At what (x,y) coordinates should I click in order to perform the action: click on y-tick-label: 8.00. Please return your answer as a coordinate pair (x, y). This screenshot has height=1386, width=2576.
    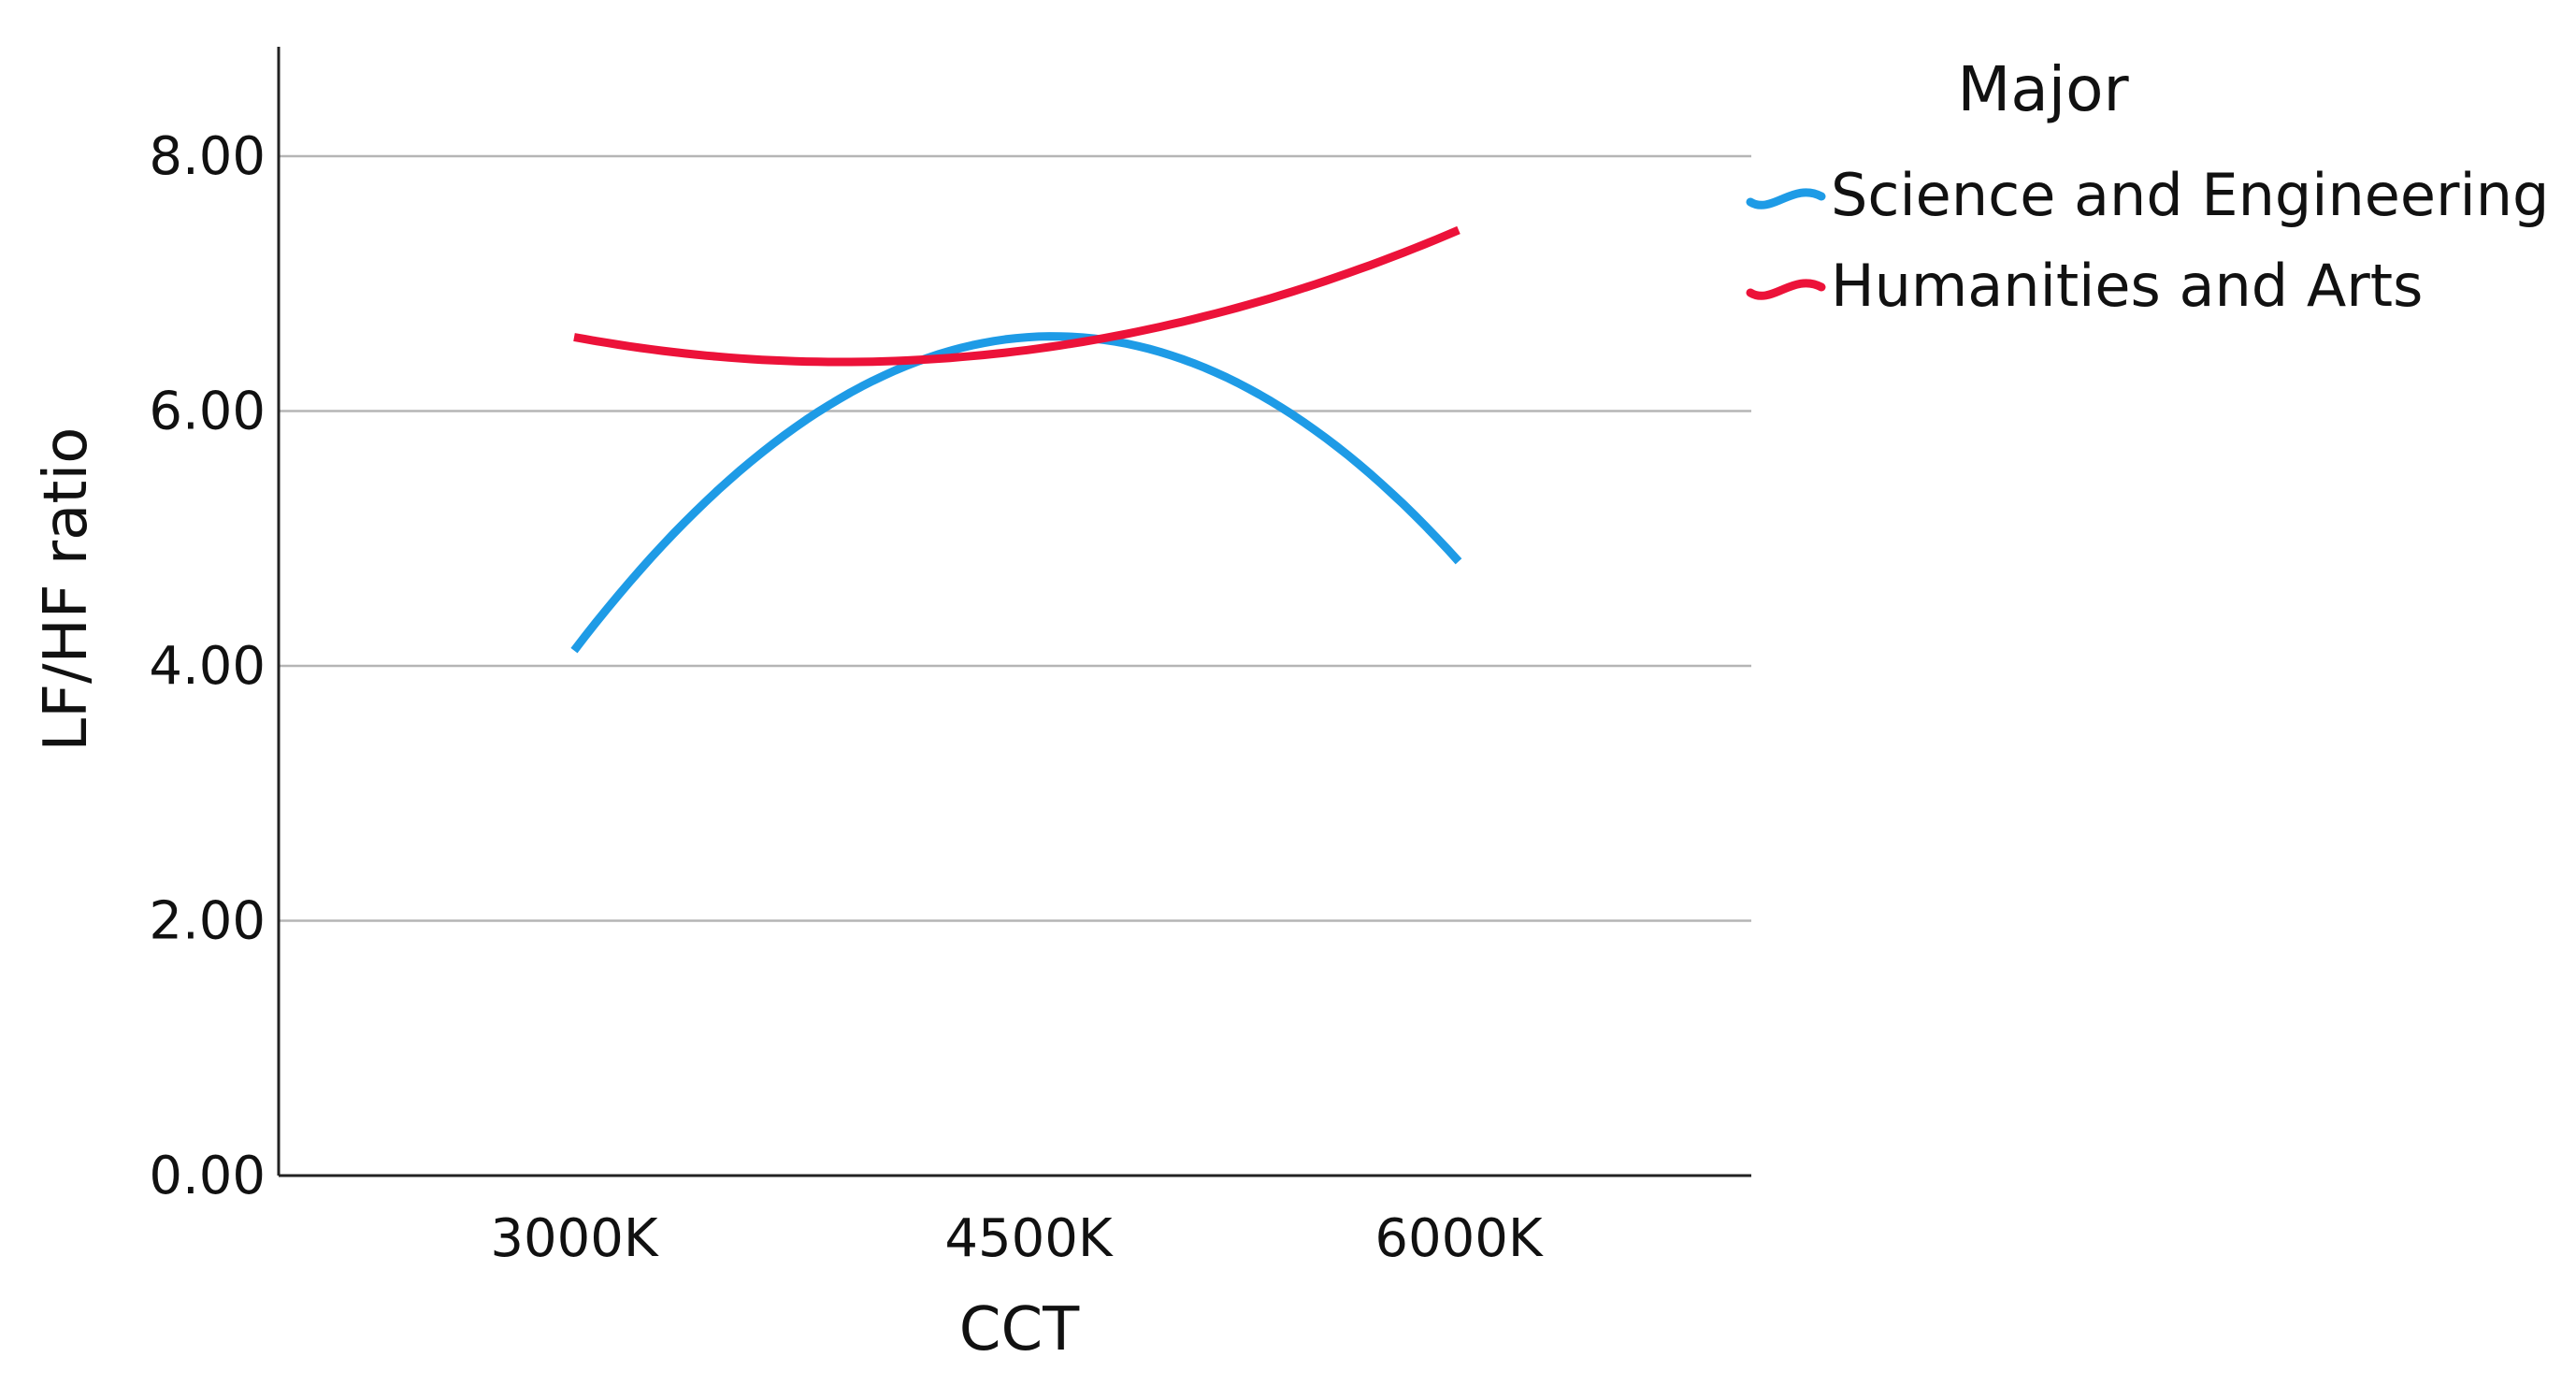
    Looking at the image, I should click on (208, 157).